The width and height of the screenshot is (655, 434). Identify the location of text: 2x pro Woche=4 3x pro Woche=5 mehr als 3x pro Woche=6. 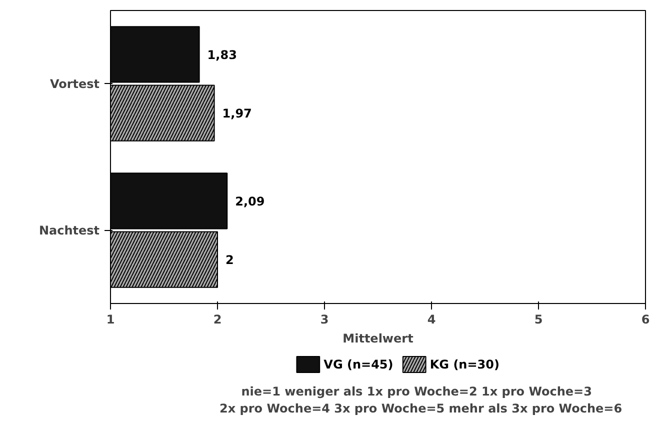
(421, 409).